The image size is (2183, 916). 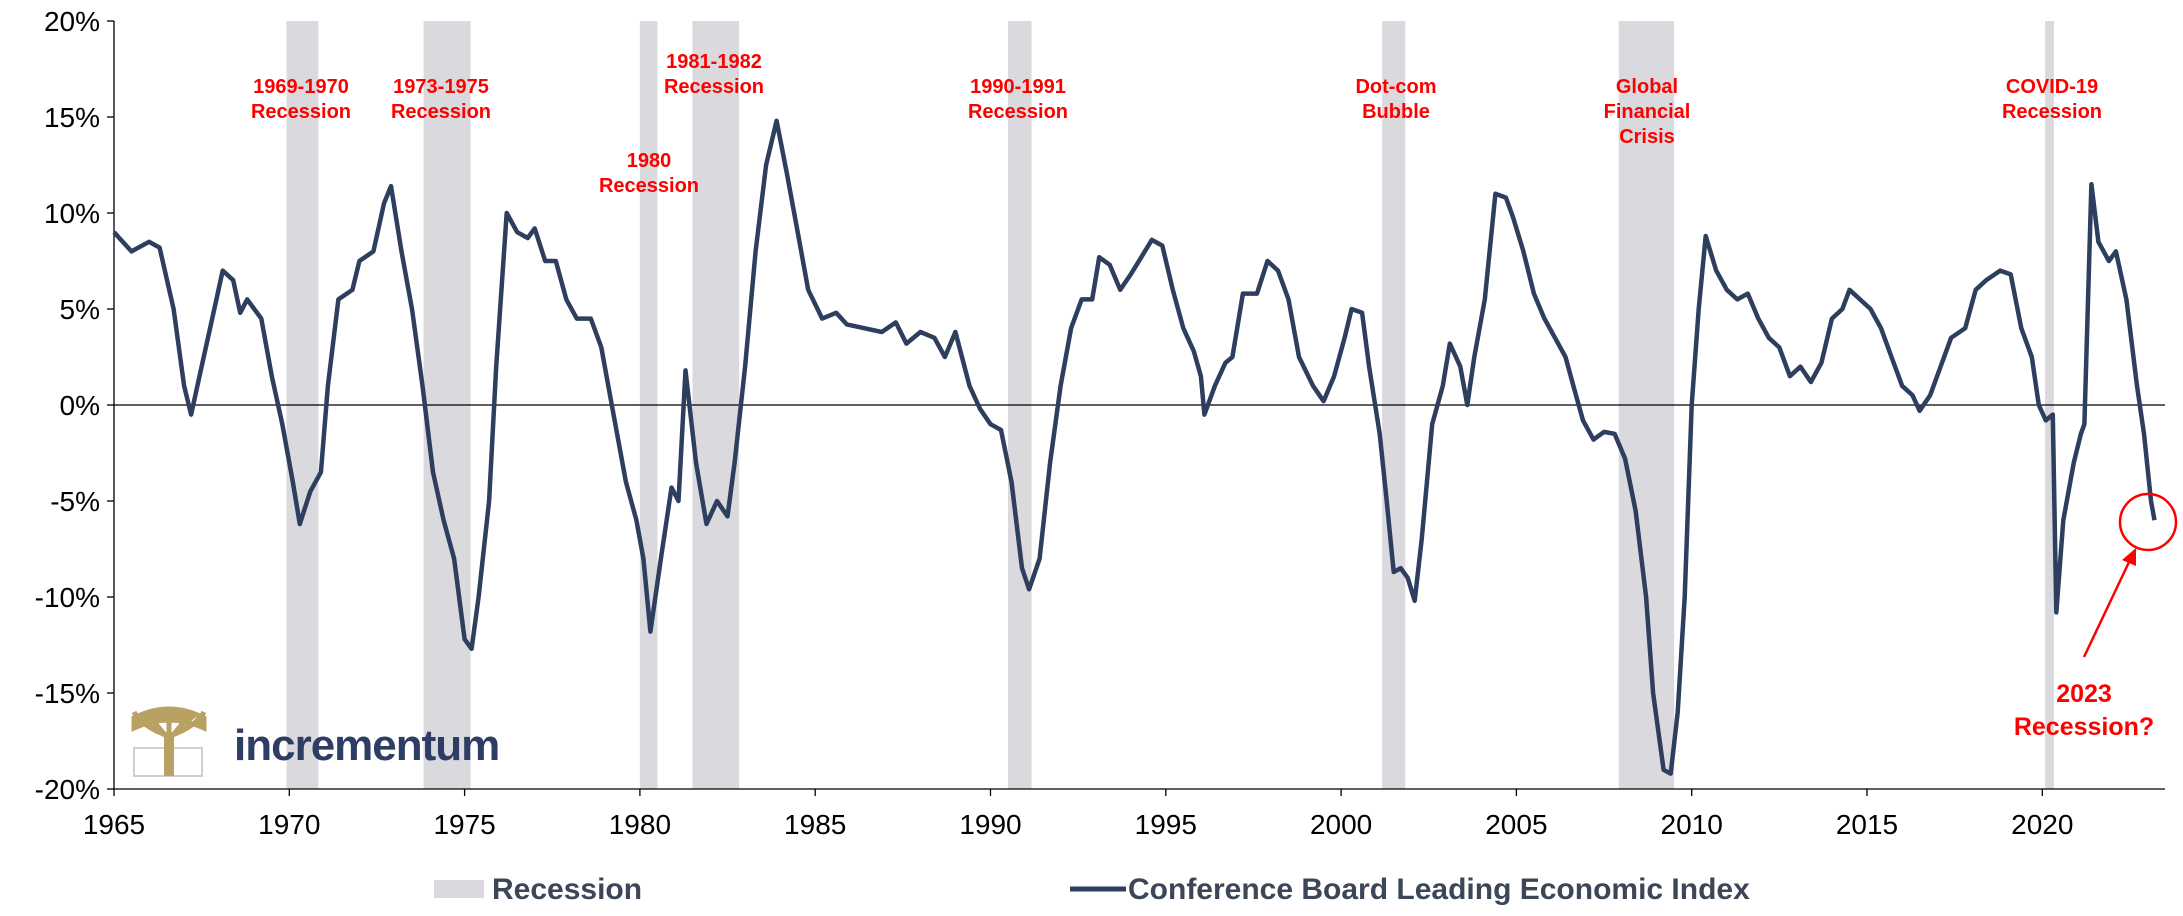 I want to click on x-tick-label: 1990, so click(x=990, y=824).